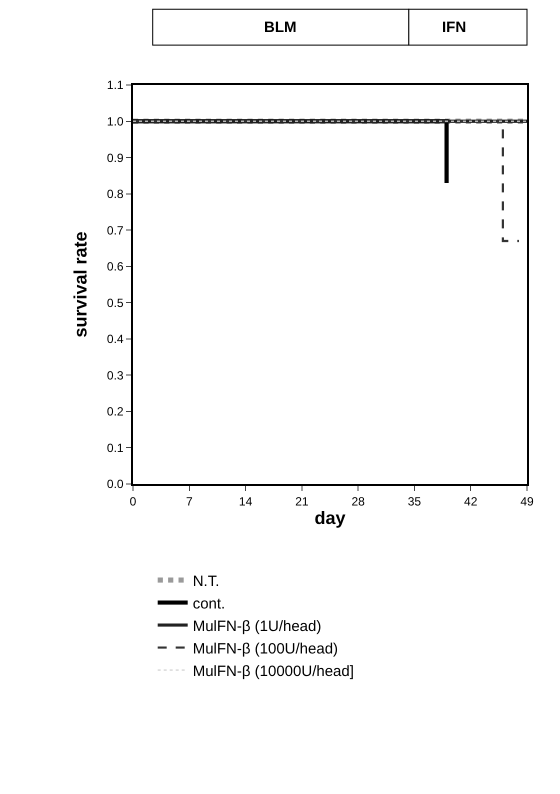 The width and height of the screenshot is (560, 794). I want to click on y-tick-label: 0.9, so click(115, 157).